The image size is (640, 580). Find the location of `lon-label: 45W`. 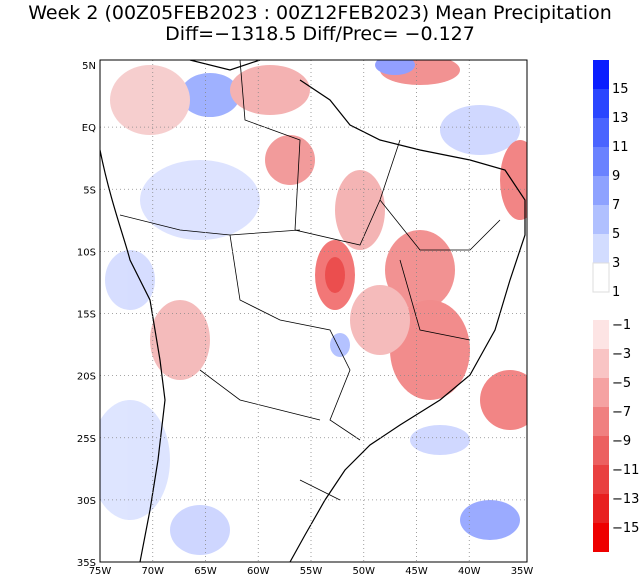

lon-label: 45W is located at coordinates (416, 571).